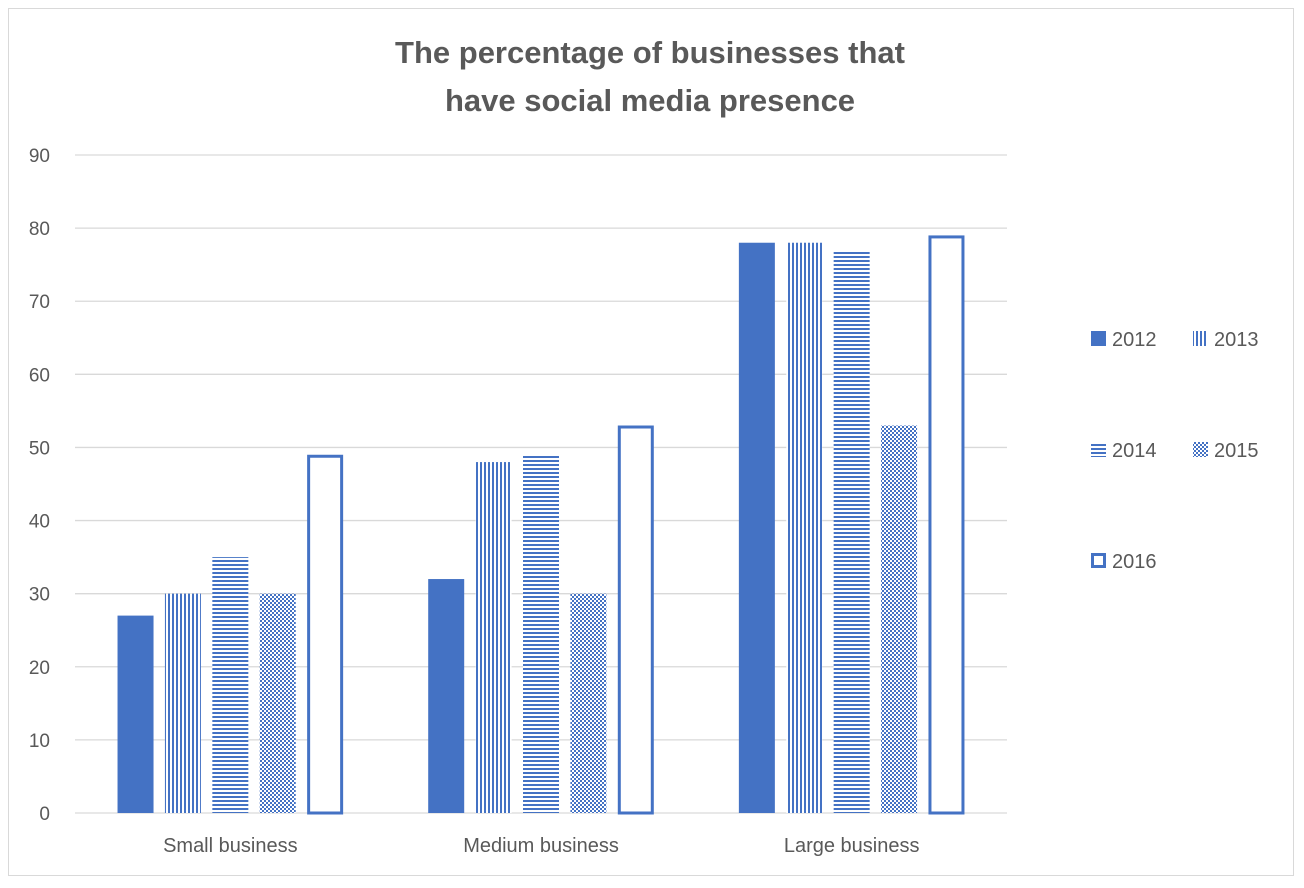  What do you see at coordinates (135, 714) in the screenshot?
I see `bar-2012-small-business` at bounding box center [135, 714].